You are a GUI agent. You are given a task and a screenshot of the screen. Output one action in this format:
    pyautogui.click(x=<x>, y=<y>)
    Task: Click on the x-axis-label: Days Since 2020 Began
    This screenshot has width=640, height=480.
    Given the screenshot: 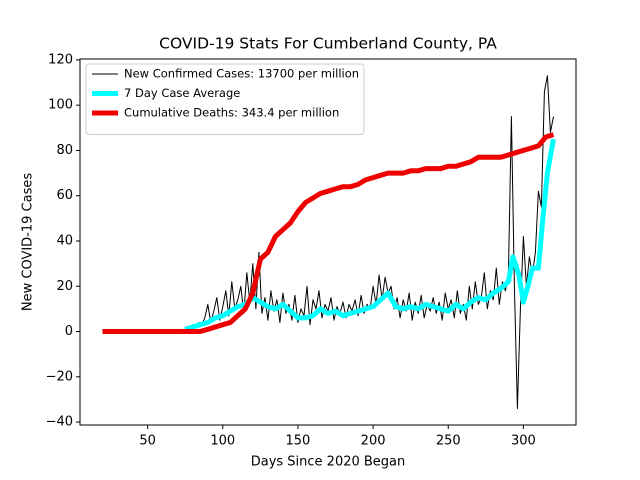 What is the action you would take?
    pyautogui.click(x=328, y=462)
    